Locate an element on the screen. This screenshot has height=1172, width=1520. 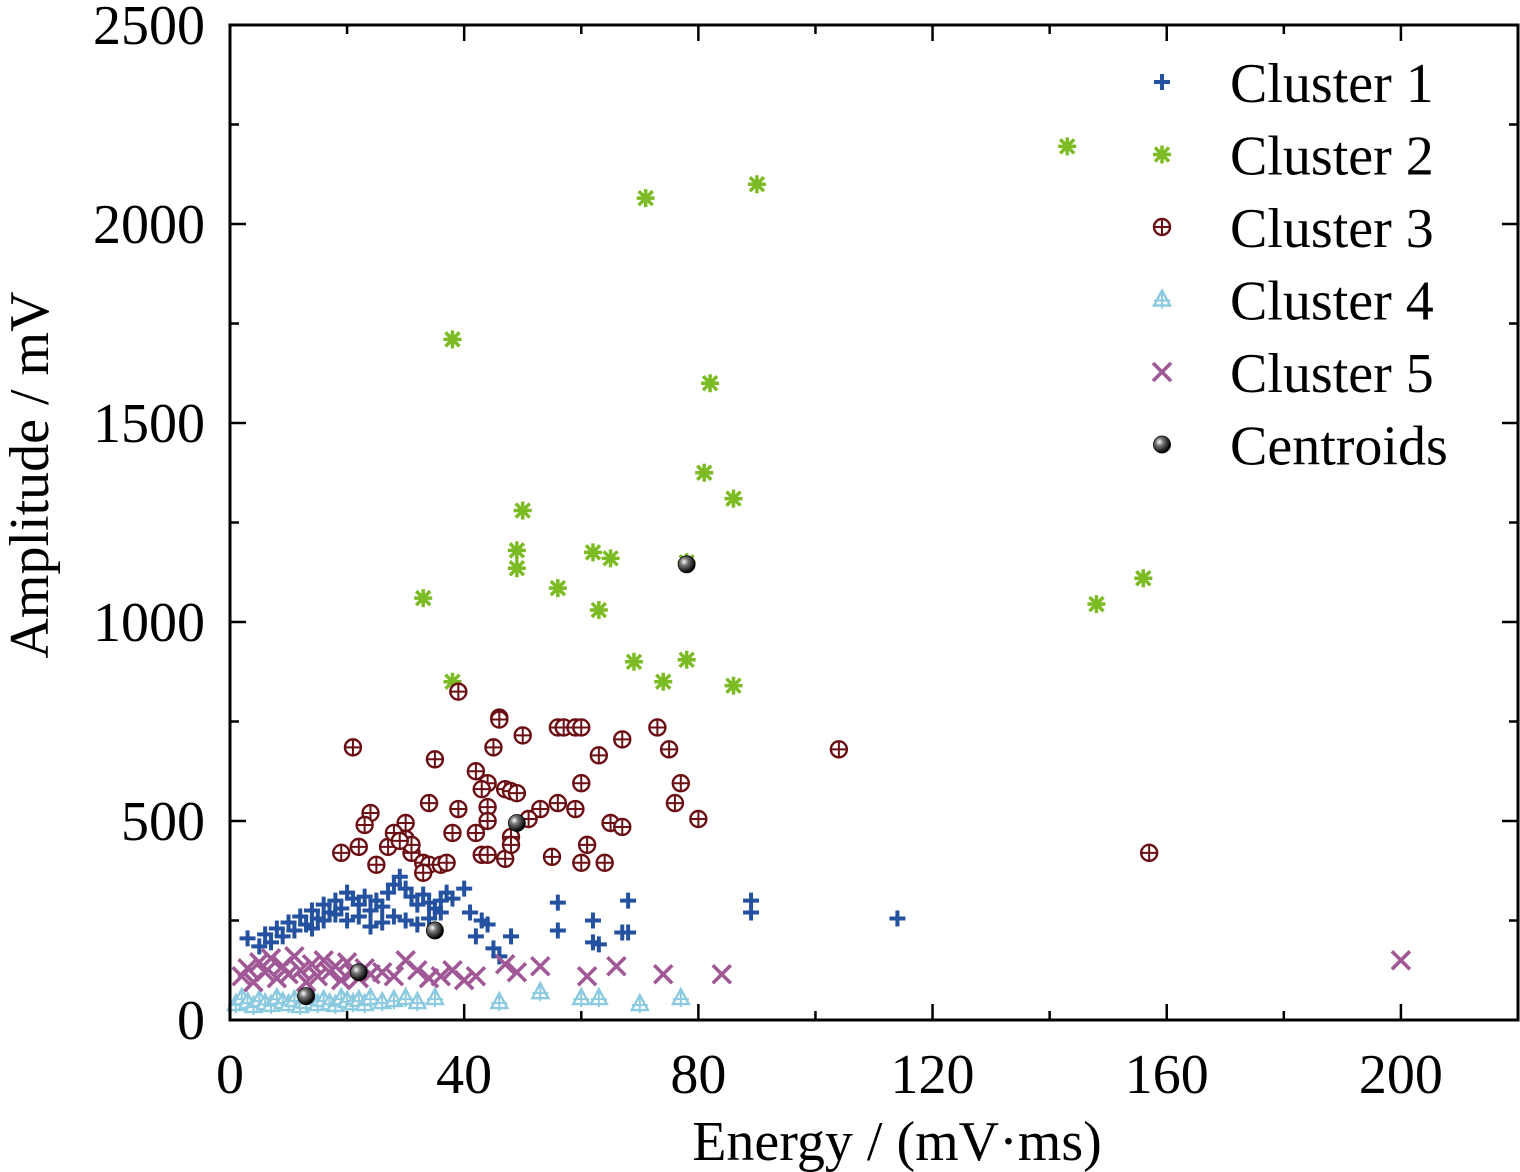
legend-item: Cluster 2 is located at coordinates (1293, 157).